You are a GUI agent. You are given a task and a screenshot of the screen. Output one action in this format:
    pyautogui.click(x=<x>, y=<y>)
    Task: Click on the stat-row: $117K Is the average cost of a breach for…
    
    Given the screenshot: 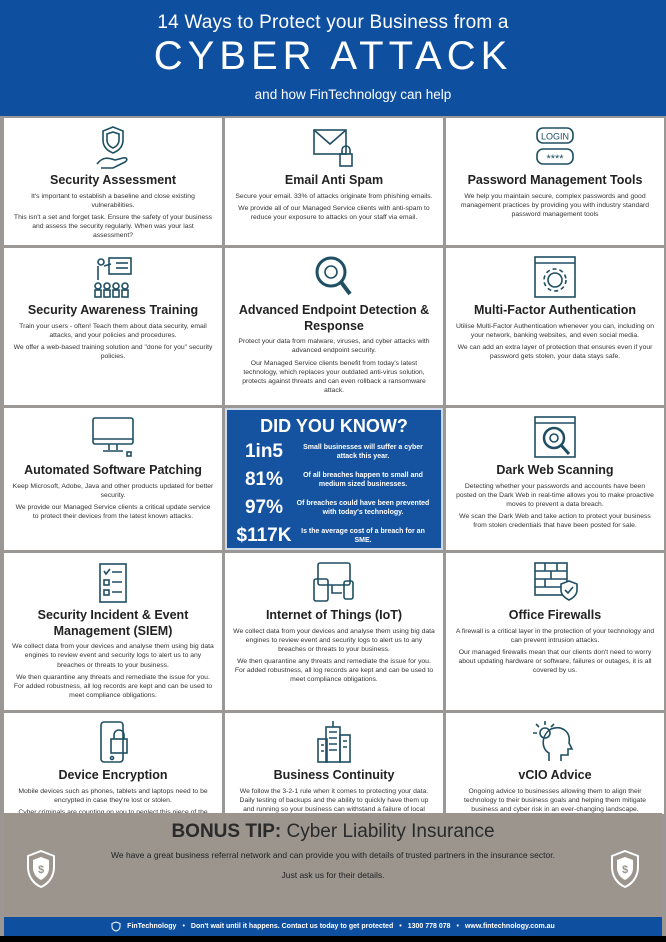 What is the action you would take?
    pyautogui.click(x=334, y=536)
    